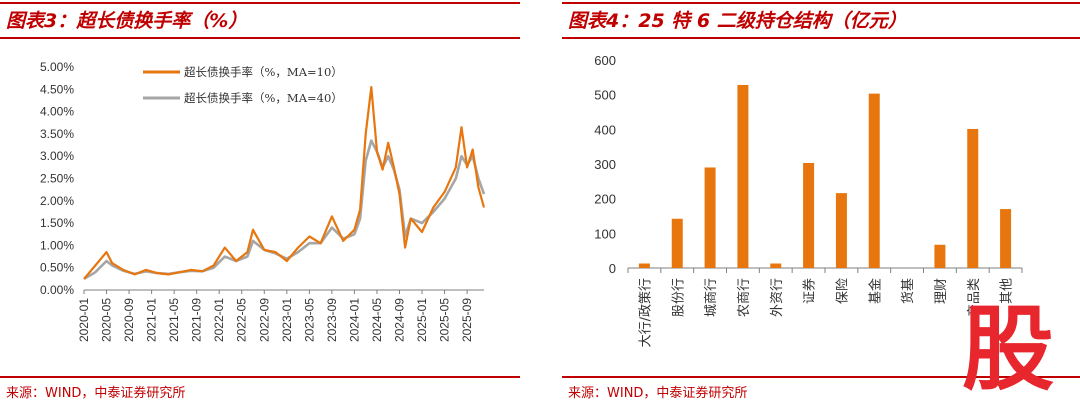 This screenshot has height=408, width=1080. What do you see at coordinates (645, 312) in the screenshot?
I see `category-label: 大行/政策行` at bounding box center [645, 312].